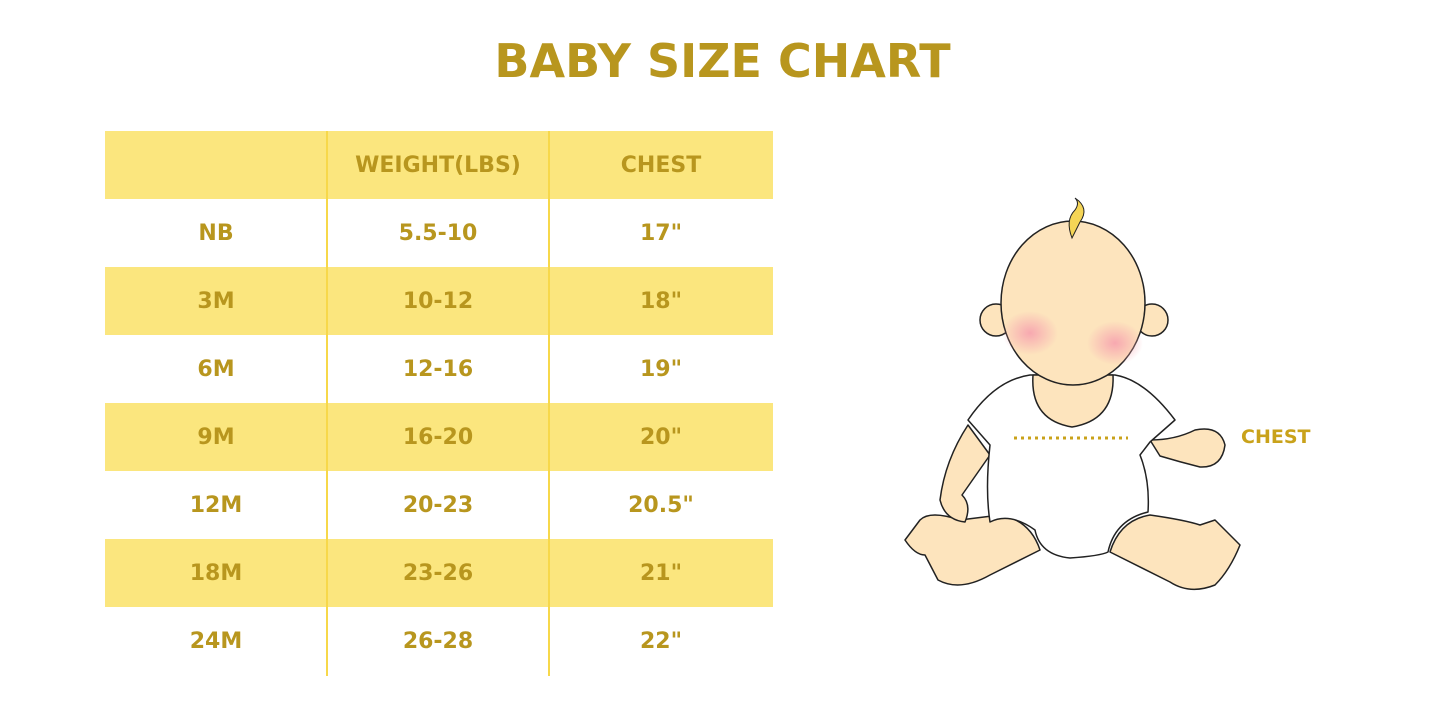 The image size is (1445, 723). I want to click on right-arm, so click(1187, 448).